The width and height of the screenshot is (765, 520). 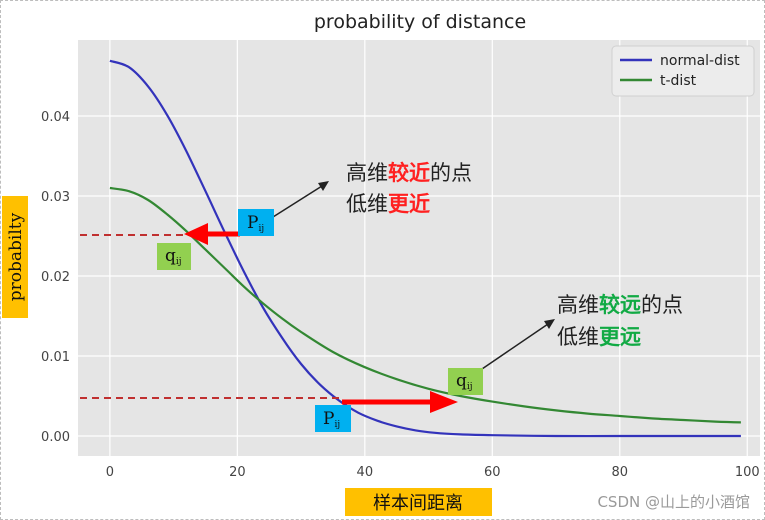 I want to click on x-tick-label: 60, so click(x=492, y=472).